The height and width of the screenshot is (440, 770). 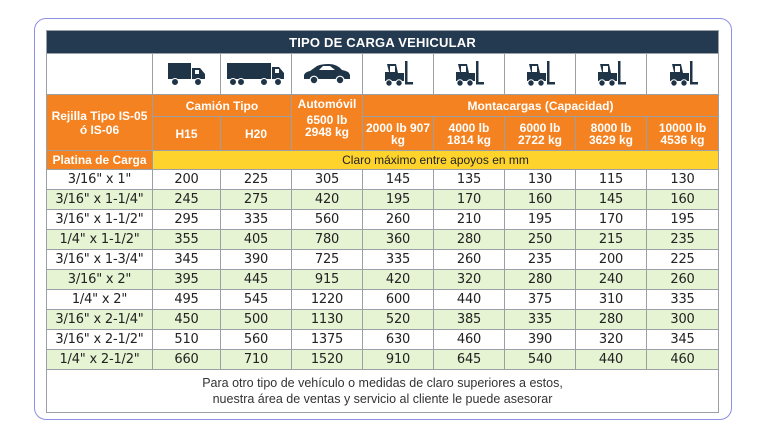 What do you see at coordinates (469, 179) in the screenshot?
I see `span-value-cell: 135` at bounding box center [469, 179].